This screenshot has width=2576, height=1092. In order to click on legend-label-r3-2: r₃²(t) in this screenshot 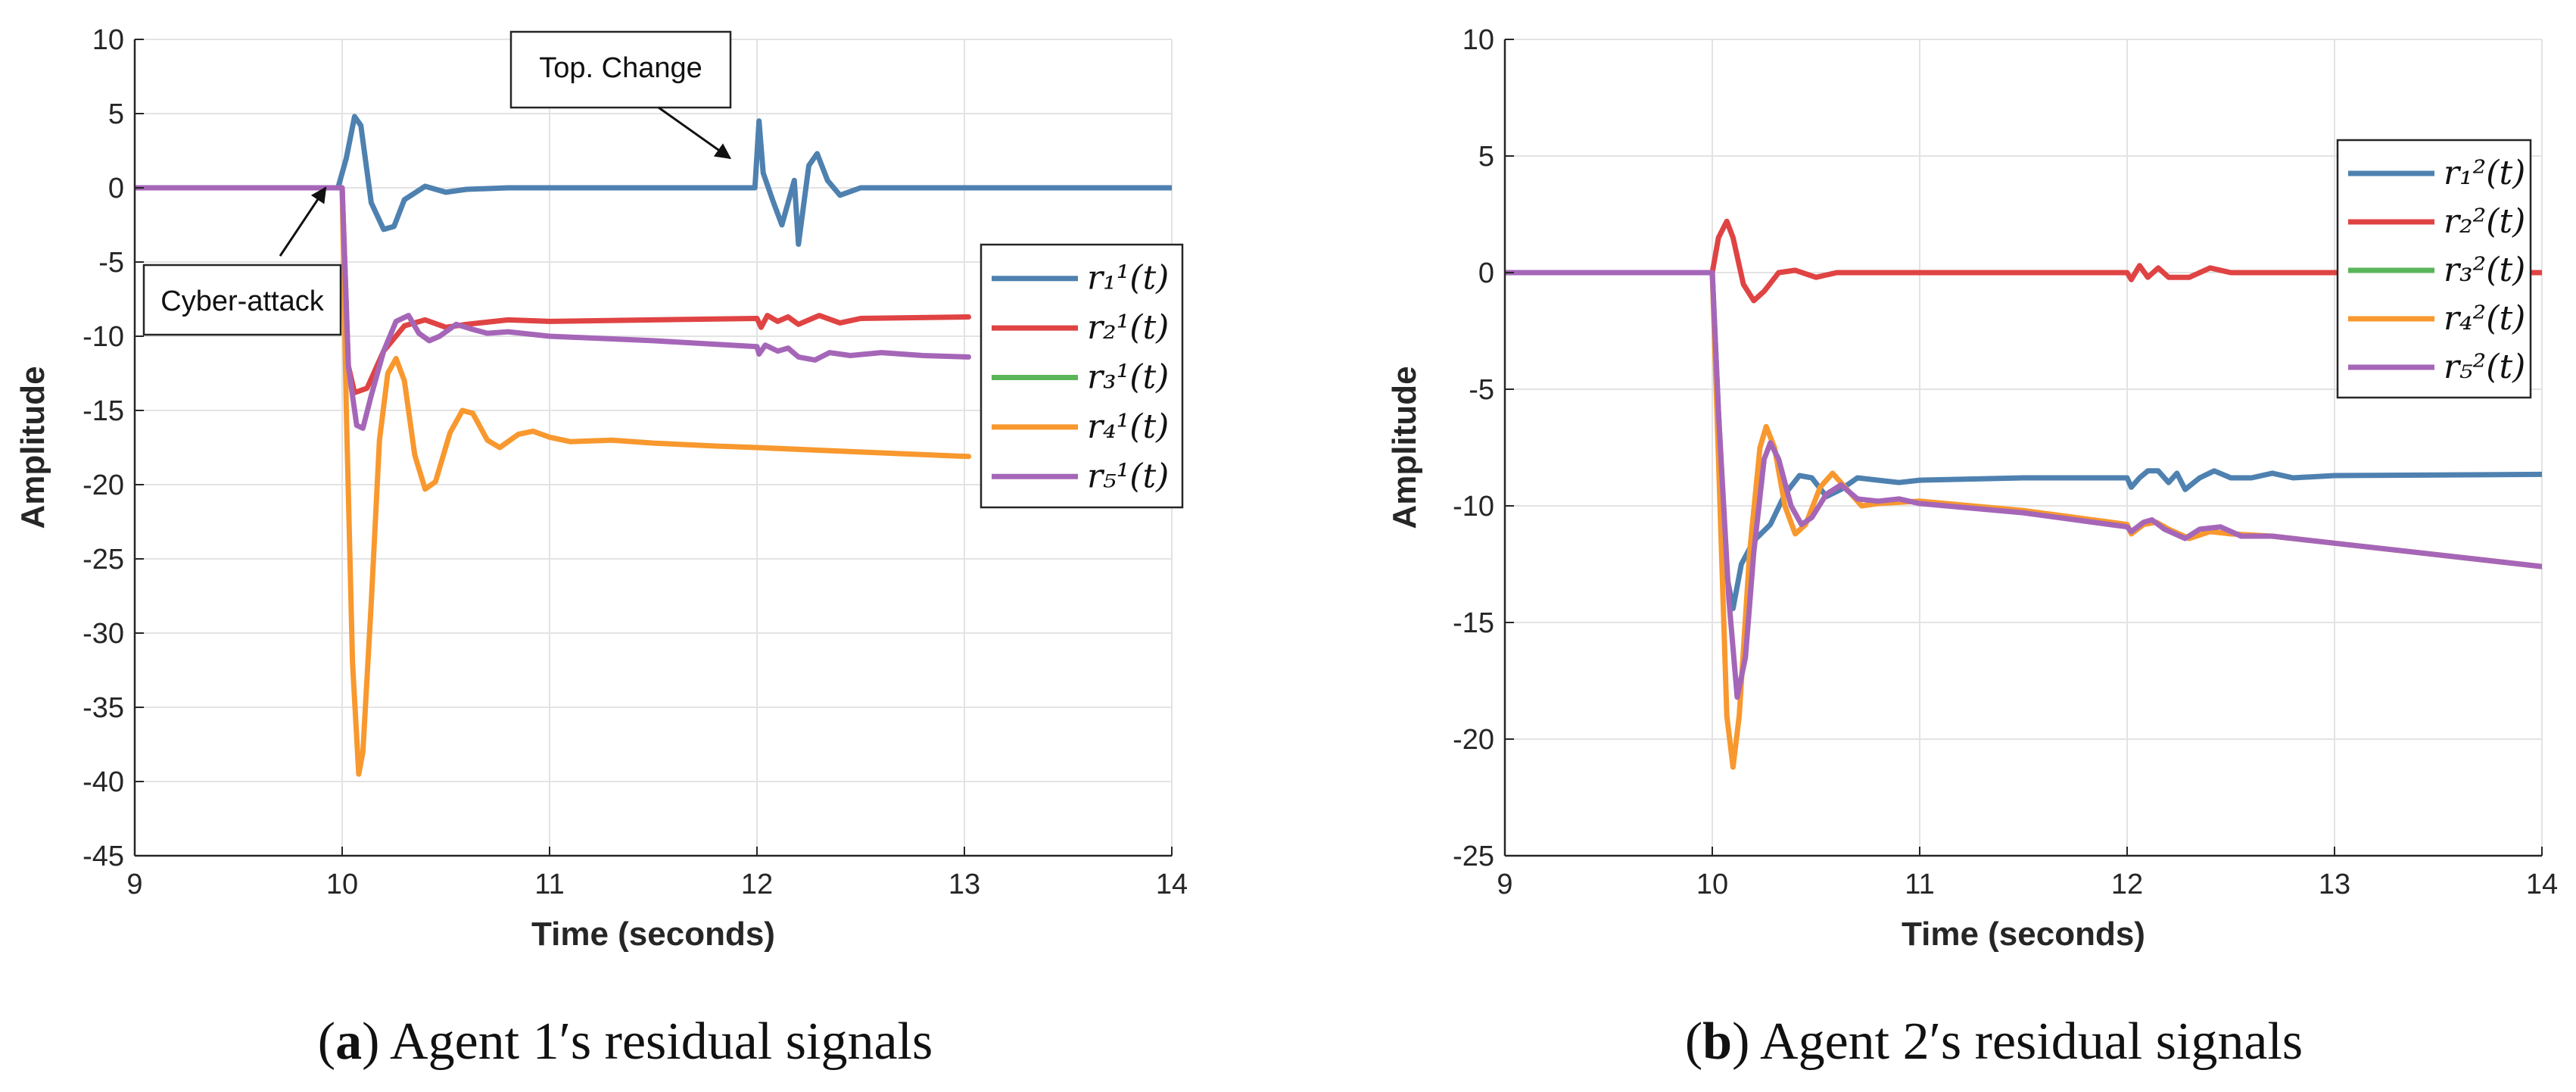, I will do `click(2484, 270)`.